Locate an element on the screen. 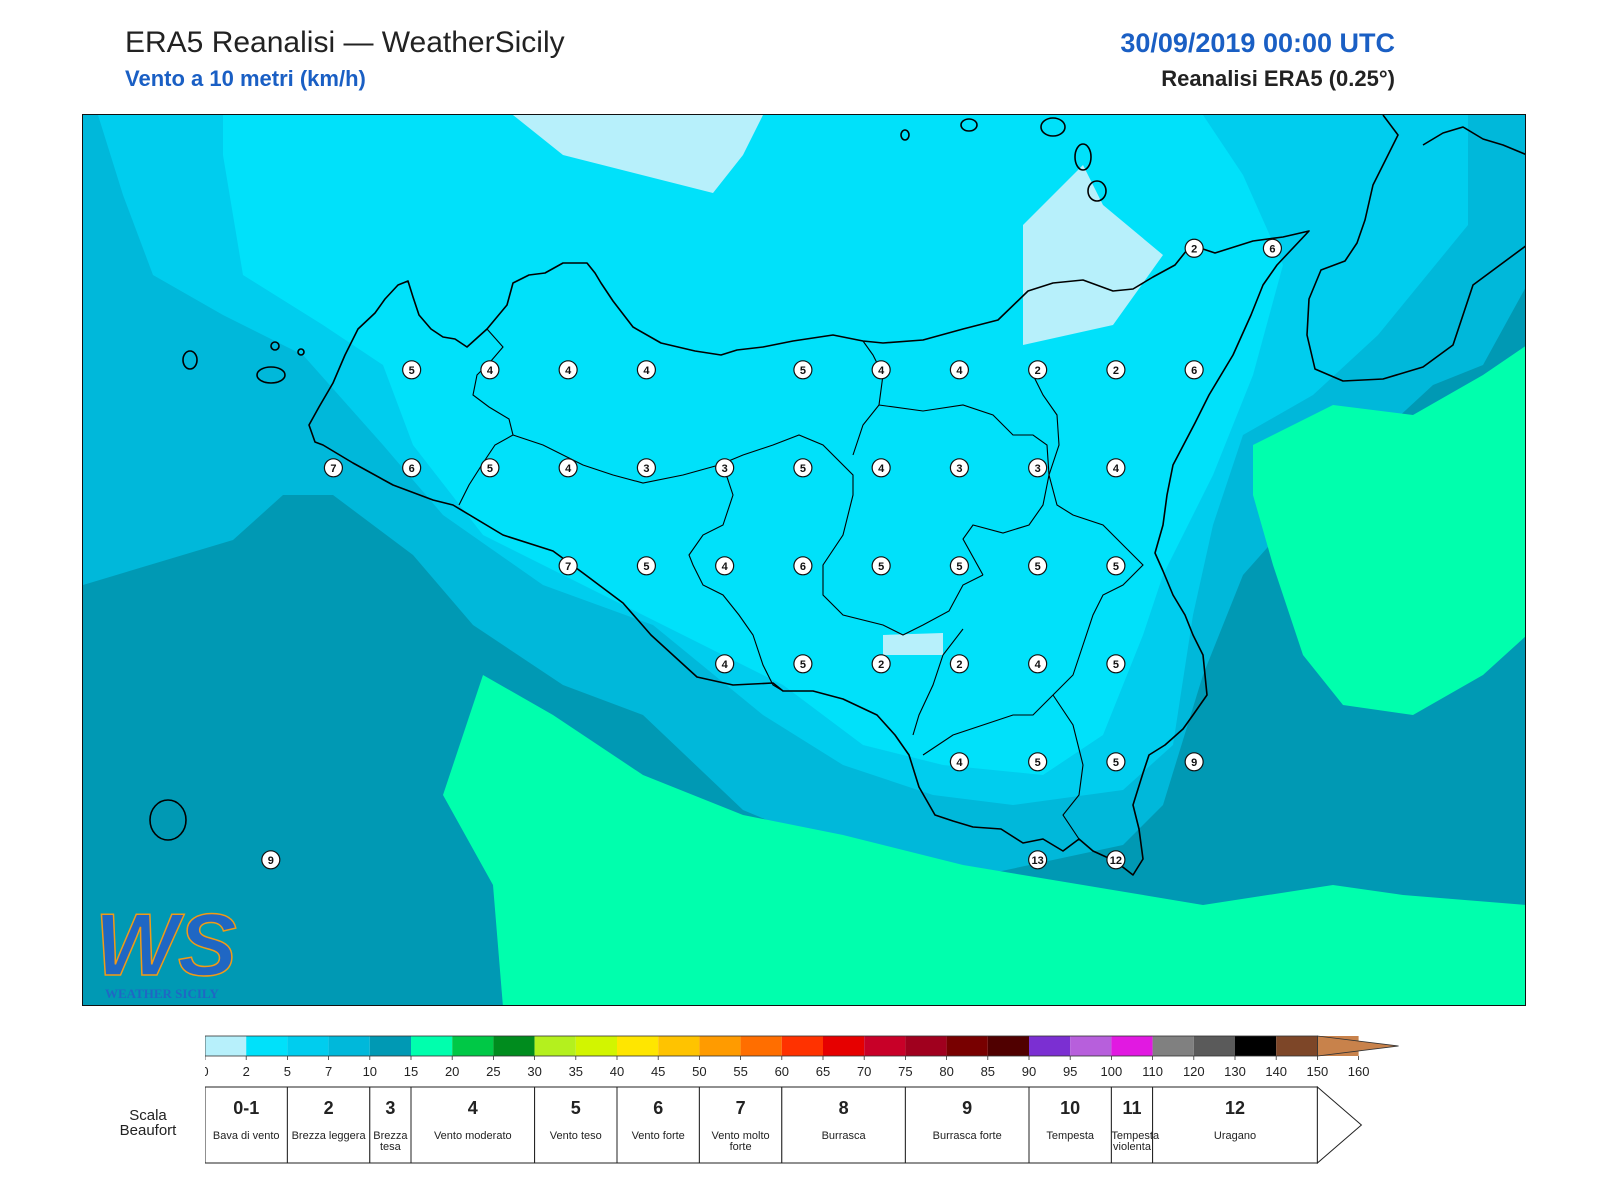 Image resolution: width=1600 pixels, height=1200 pixels. colorbar-tick-label: 160 is located at coordinates (1359, 1071).